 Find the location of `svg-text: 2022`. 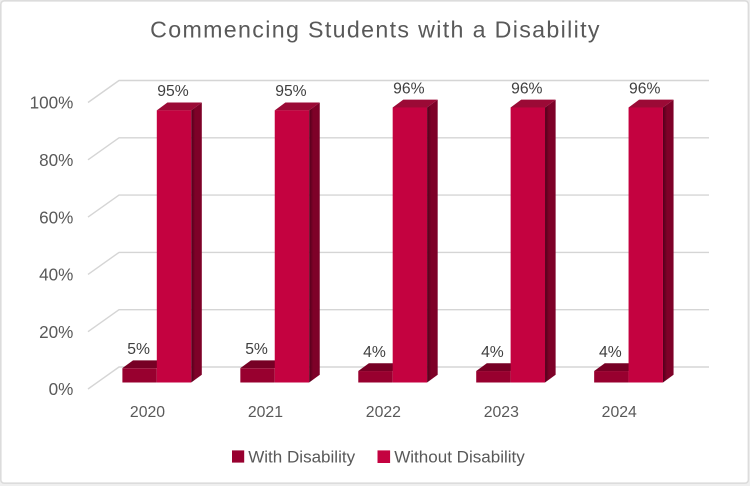

svg-text: 2022 is located at coordinates (383, 412).